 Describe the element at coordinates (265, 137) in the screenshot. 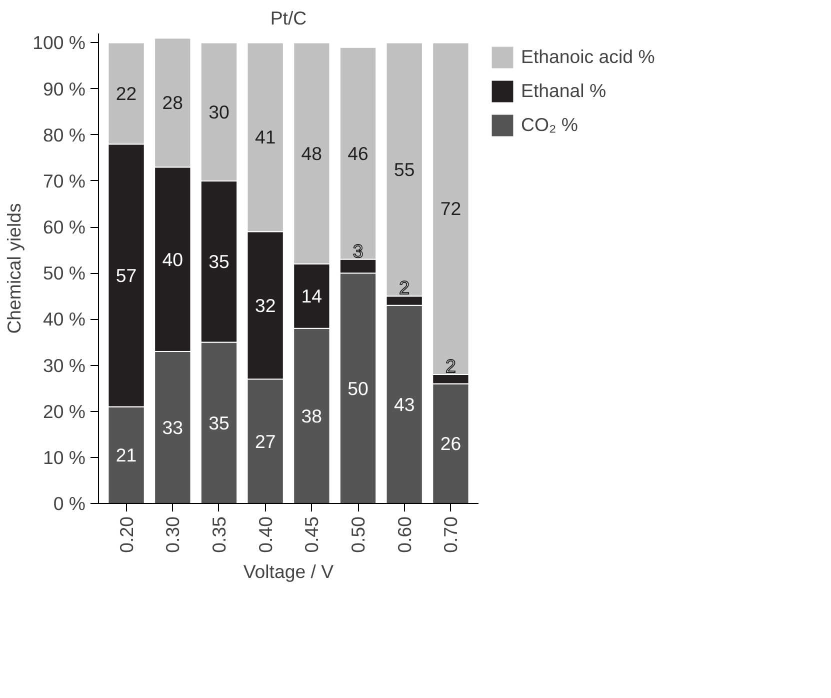

I see `data-label: 41` at that location.